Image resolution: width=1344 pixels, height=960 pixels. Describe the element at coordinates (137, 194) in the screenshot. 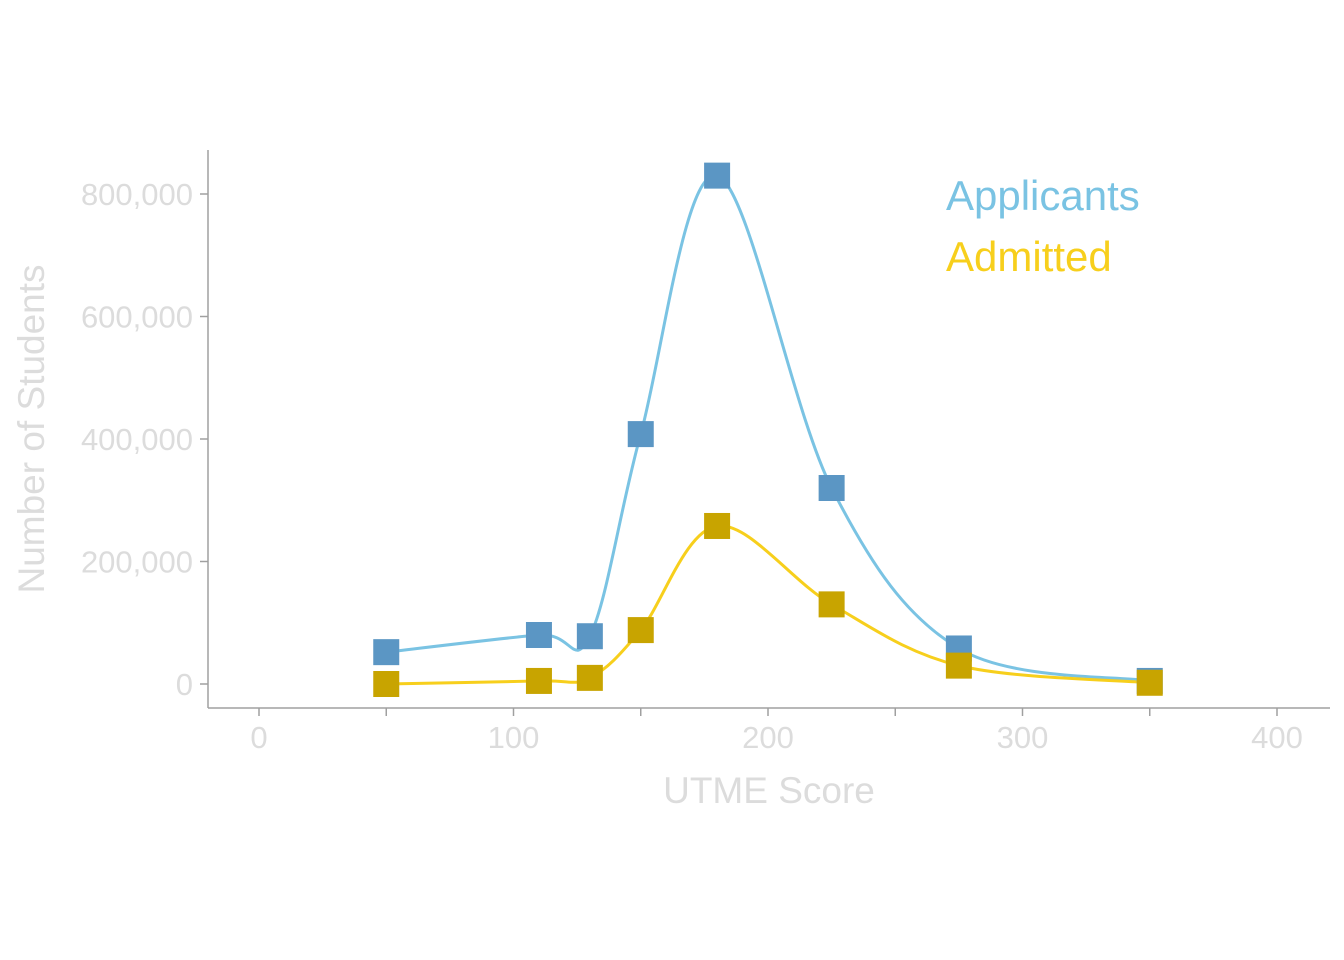

I see `y-tick-label: 800,000` at that location.